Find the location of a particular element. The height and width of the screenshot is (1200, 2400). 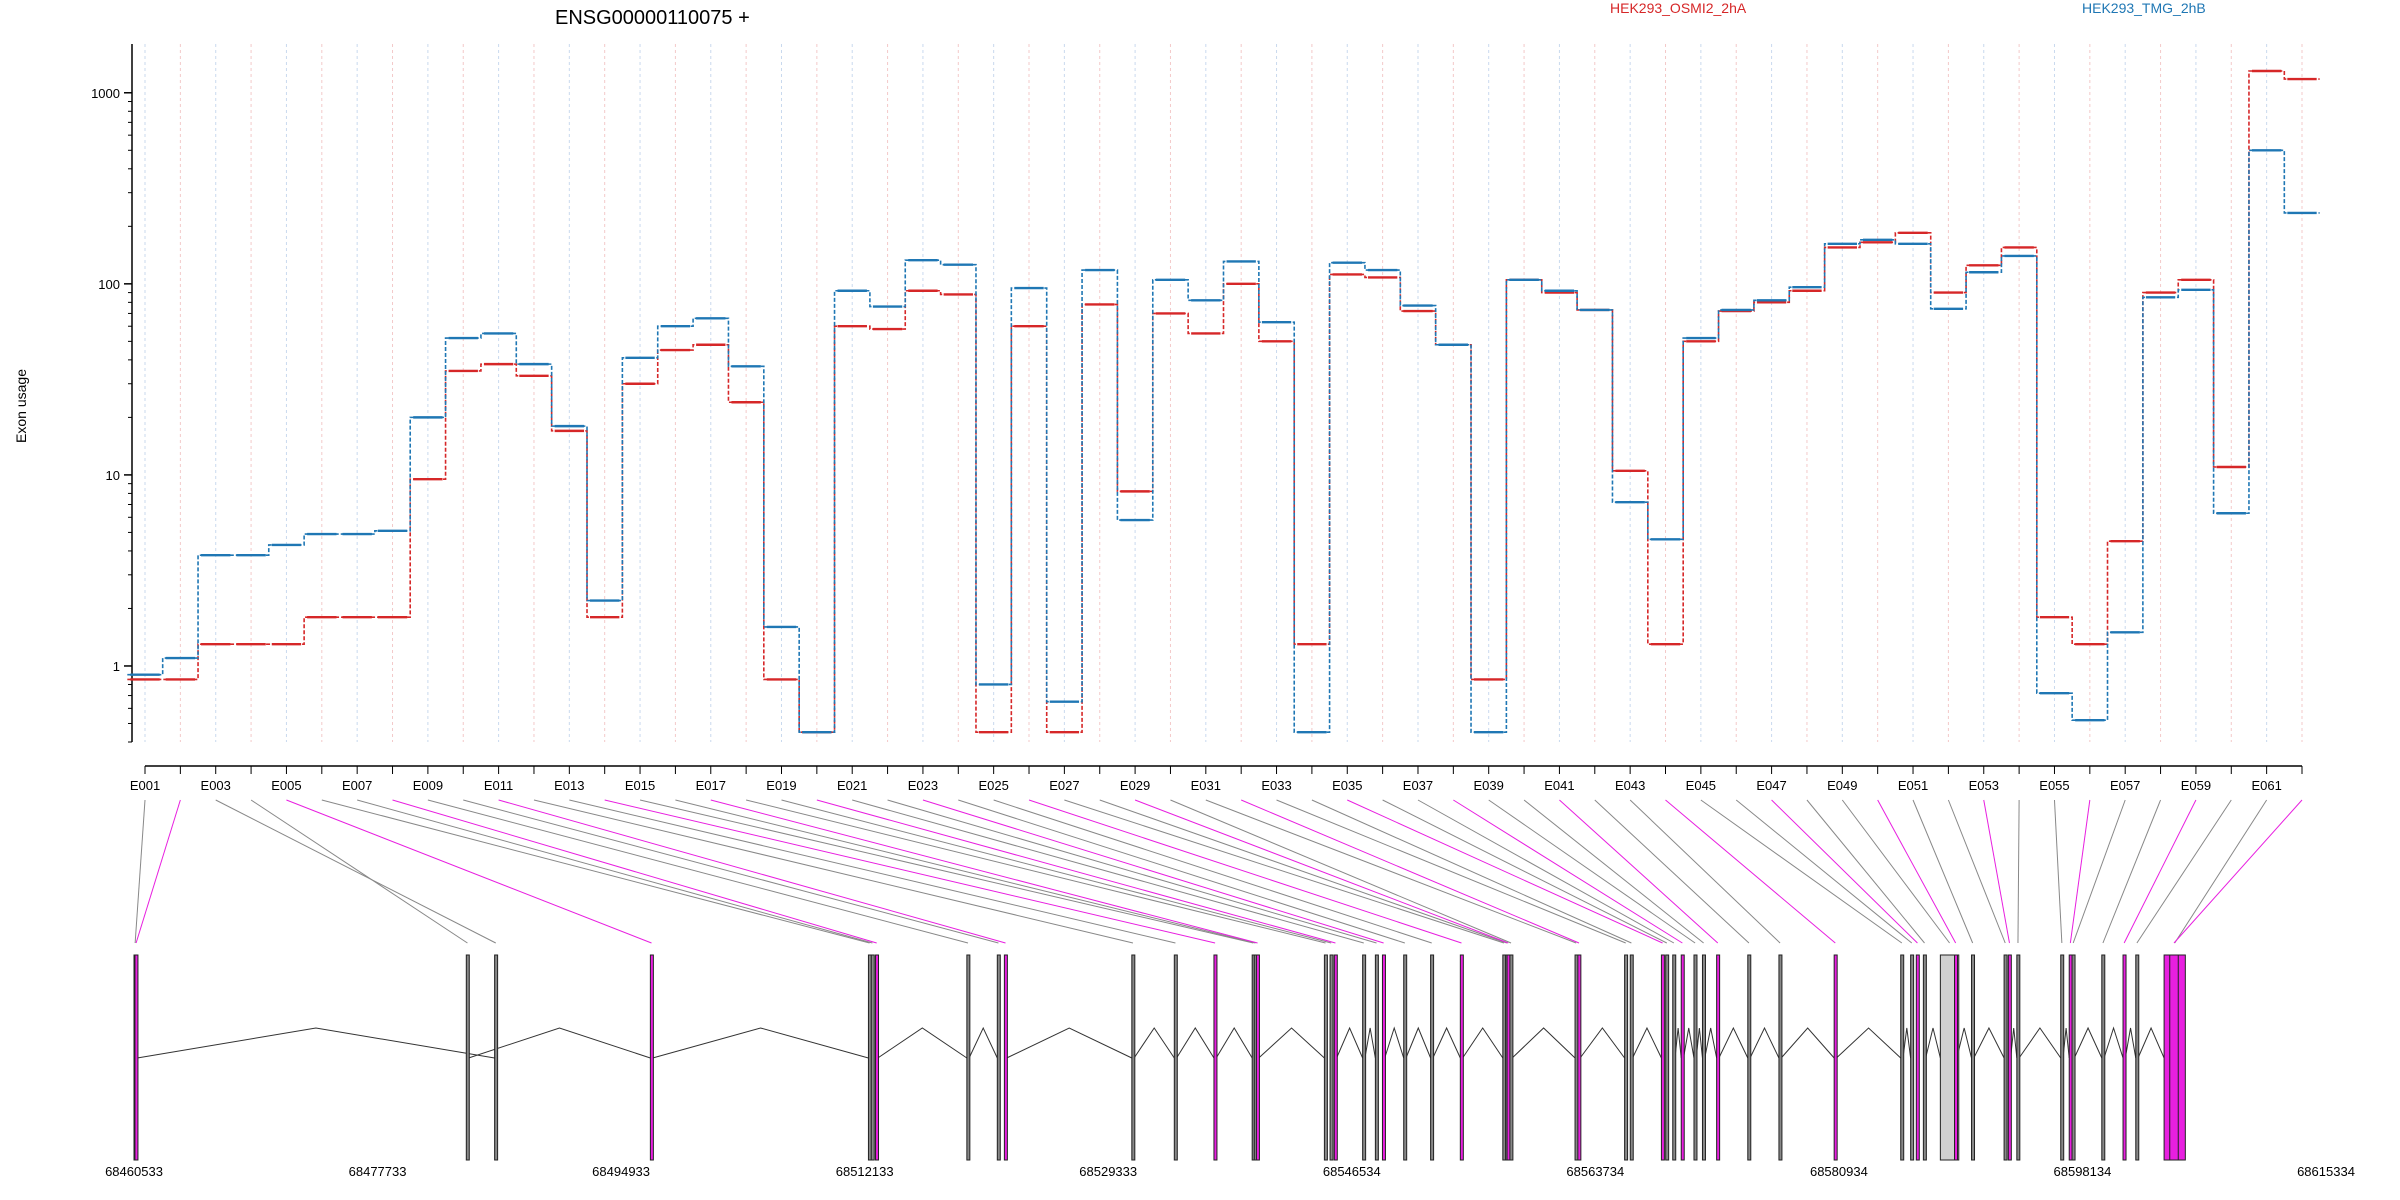

x-tick-label: E047 is located at coordinates (1771, 785).